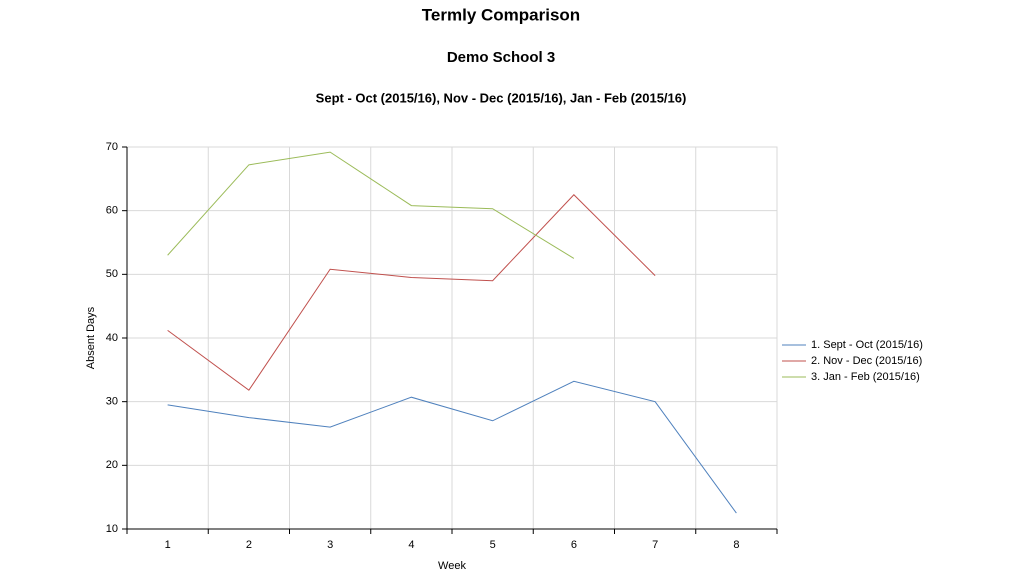  I want to click on x-tick-label: 3, so click(330, 545).